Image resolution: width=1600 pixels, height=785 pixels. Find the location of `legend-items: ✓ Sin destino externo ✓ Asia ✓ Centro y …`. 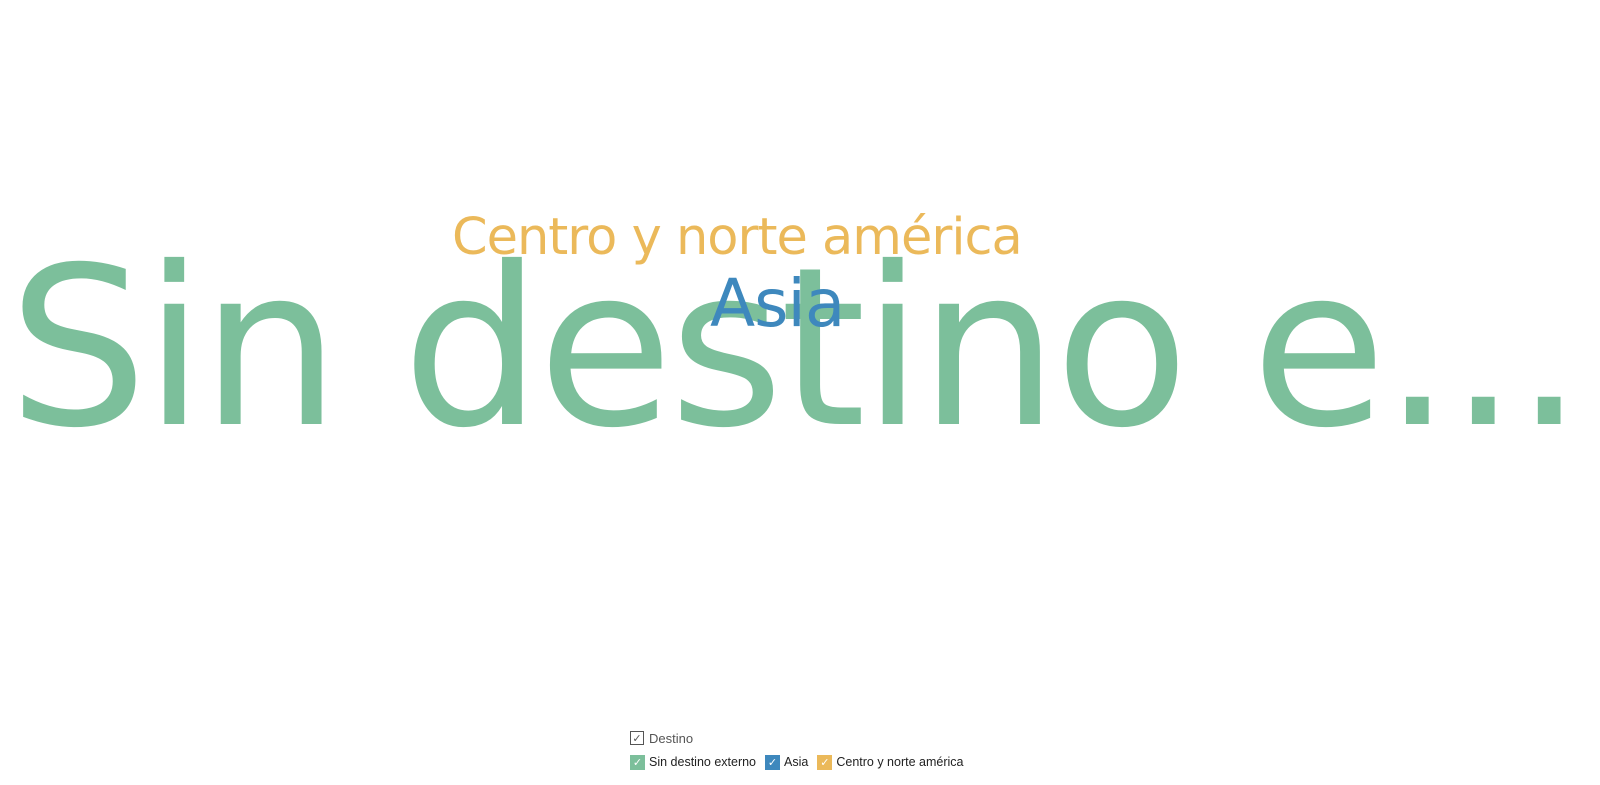

legend-items: ✓ Sin destino externo ✓ Asia ✓ Centro y … is located at coordinates (801, 762).